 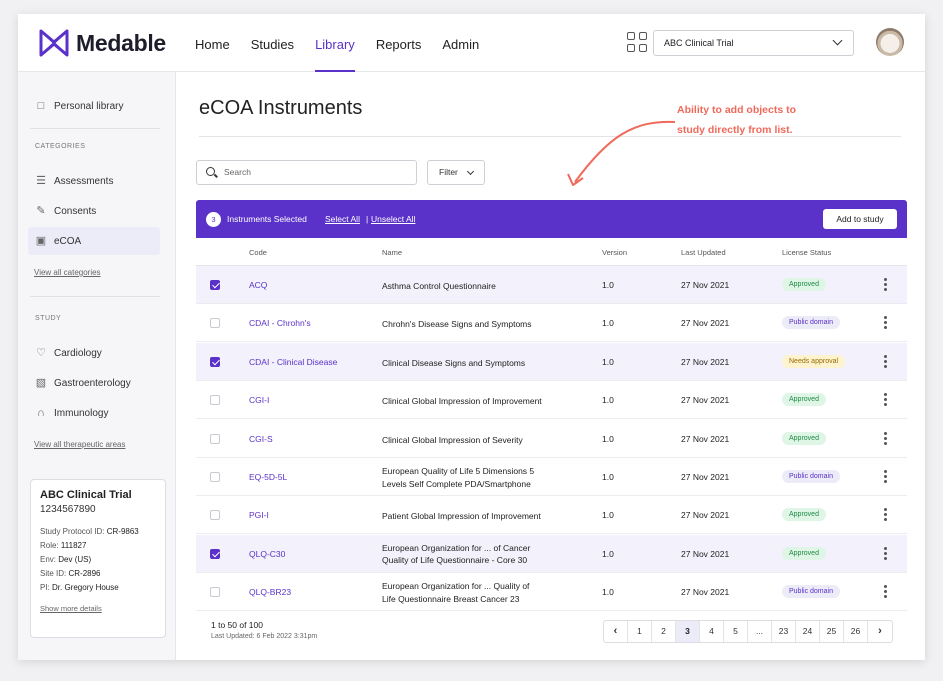 I want to click on view-all-areas-link: View all therapeutic areas, so click(x=80, y=444).